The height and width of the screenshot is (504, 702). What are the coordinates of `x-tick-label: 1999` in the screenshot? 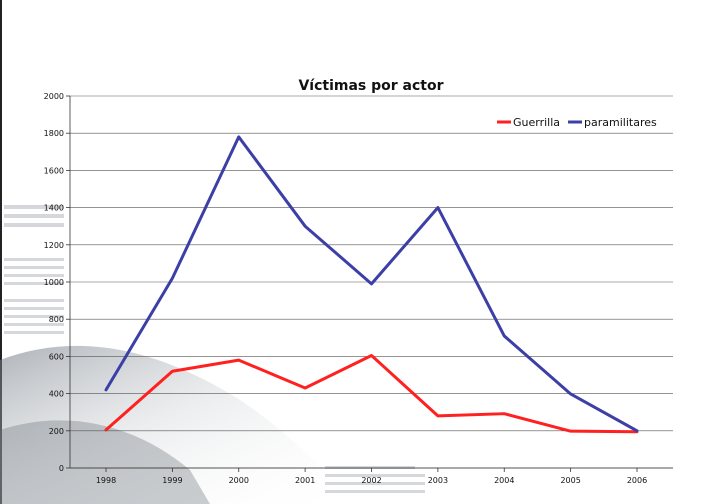 It's located at (172, 480).